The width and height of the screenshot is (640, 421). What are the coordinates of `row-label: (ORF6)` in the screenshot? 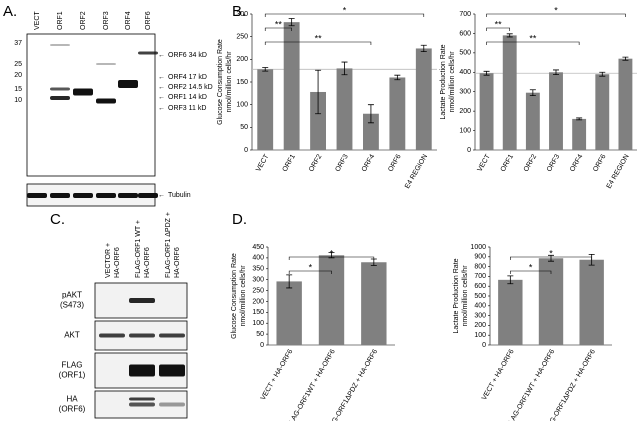 It's located at (72, 409).